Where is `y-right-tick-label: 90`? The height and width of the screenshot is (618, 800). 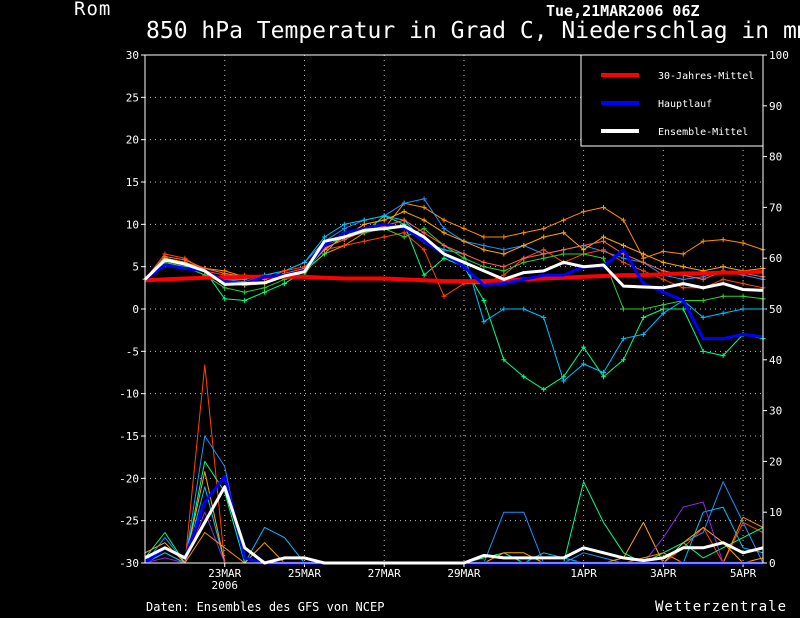
y-right-tick-label: 90 is located at coordinates (775, 106).